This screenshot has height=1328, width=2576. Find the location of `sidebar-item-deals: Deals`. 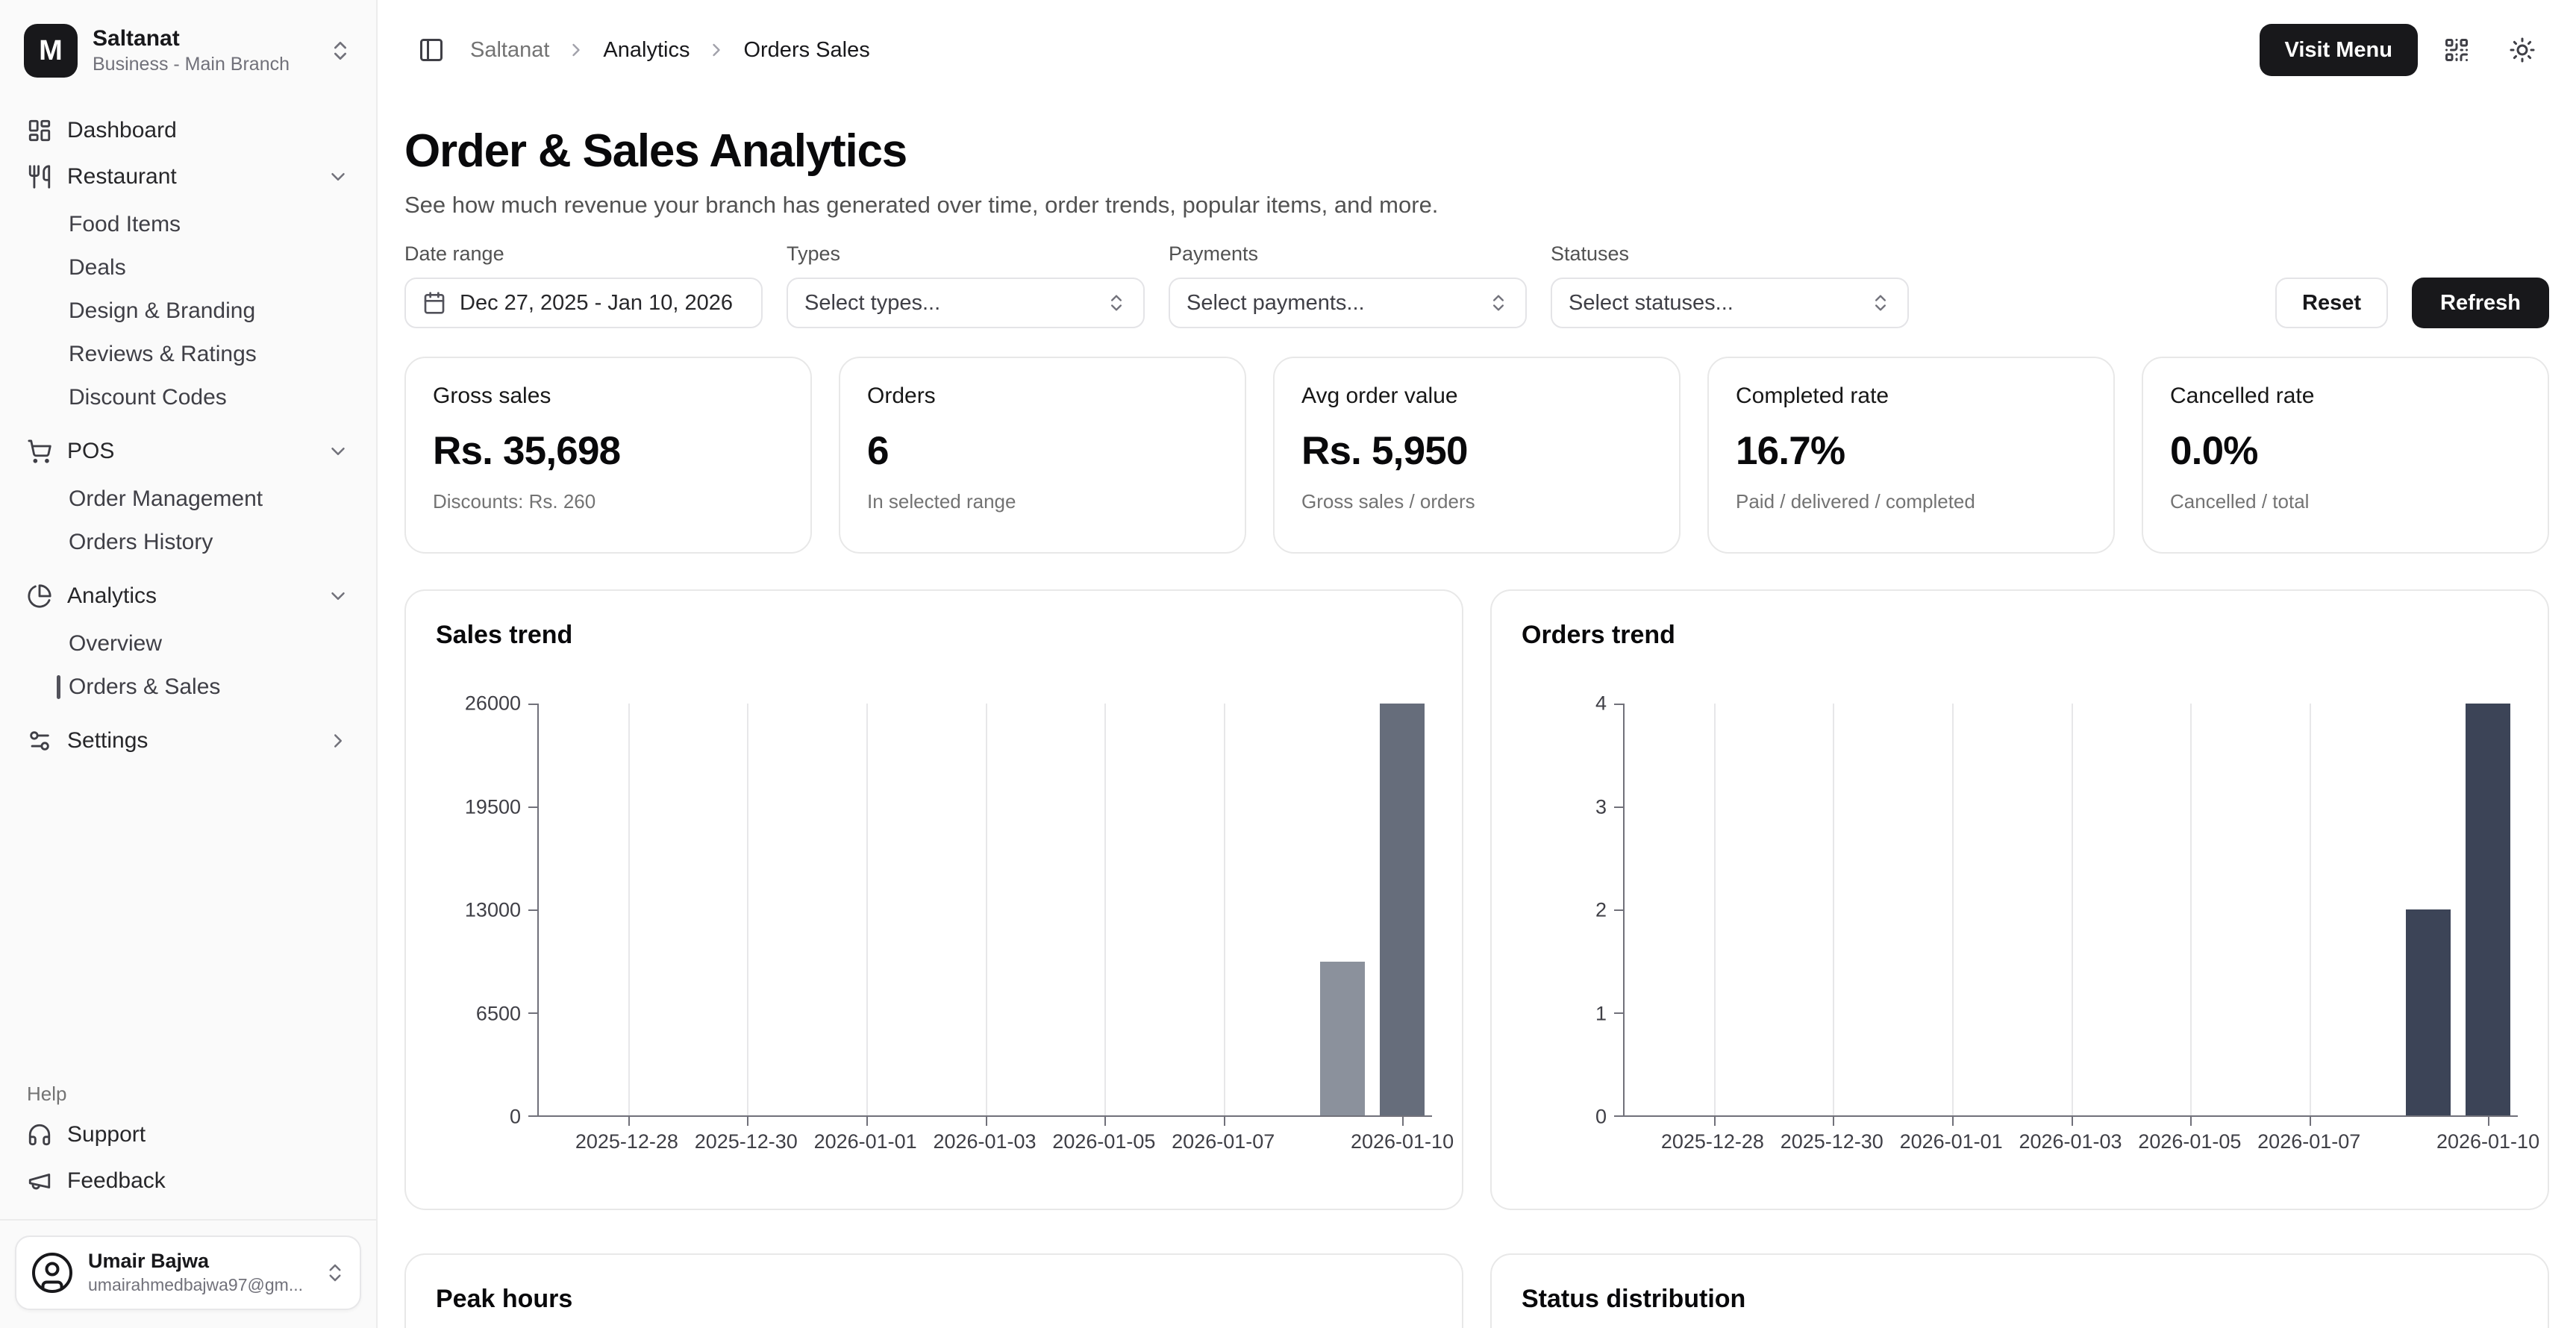

sidebar-item-deals: Deals is located at coordinates (188, 267).